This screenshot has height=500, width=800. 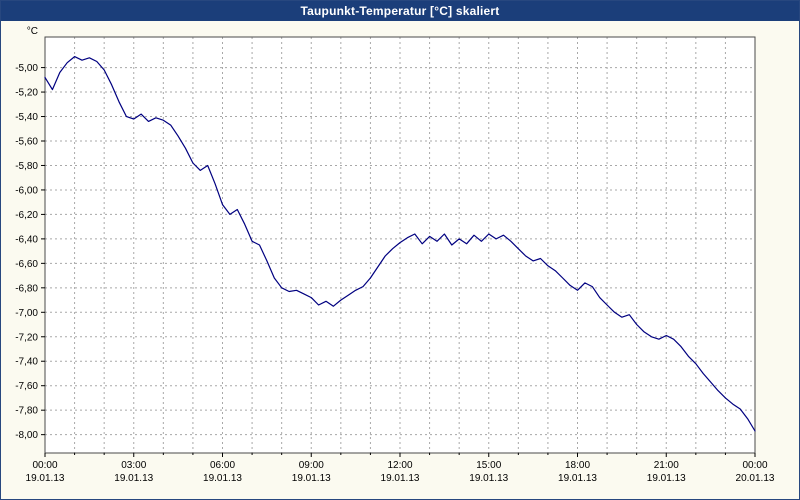 What do you see at coordinates (26, 215) in the screenshot?
I see `y-tick-label: -6,20` at bounding box center [26, 215].